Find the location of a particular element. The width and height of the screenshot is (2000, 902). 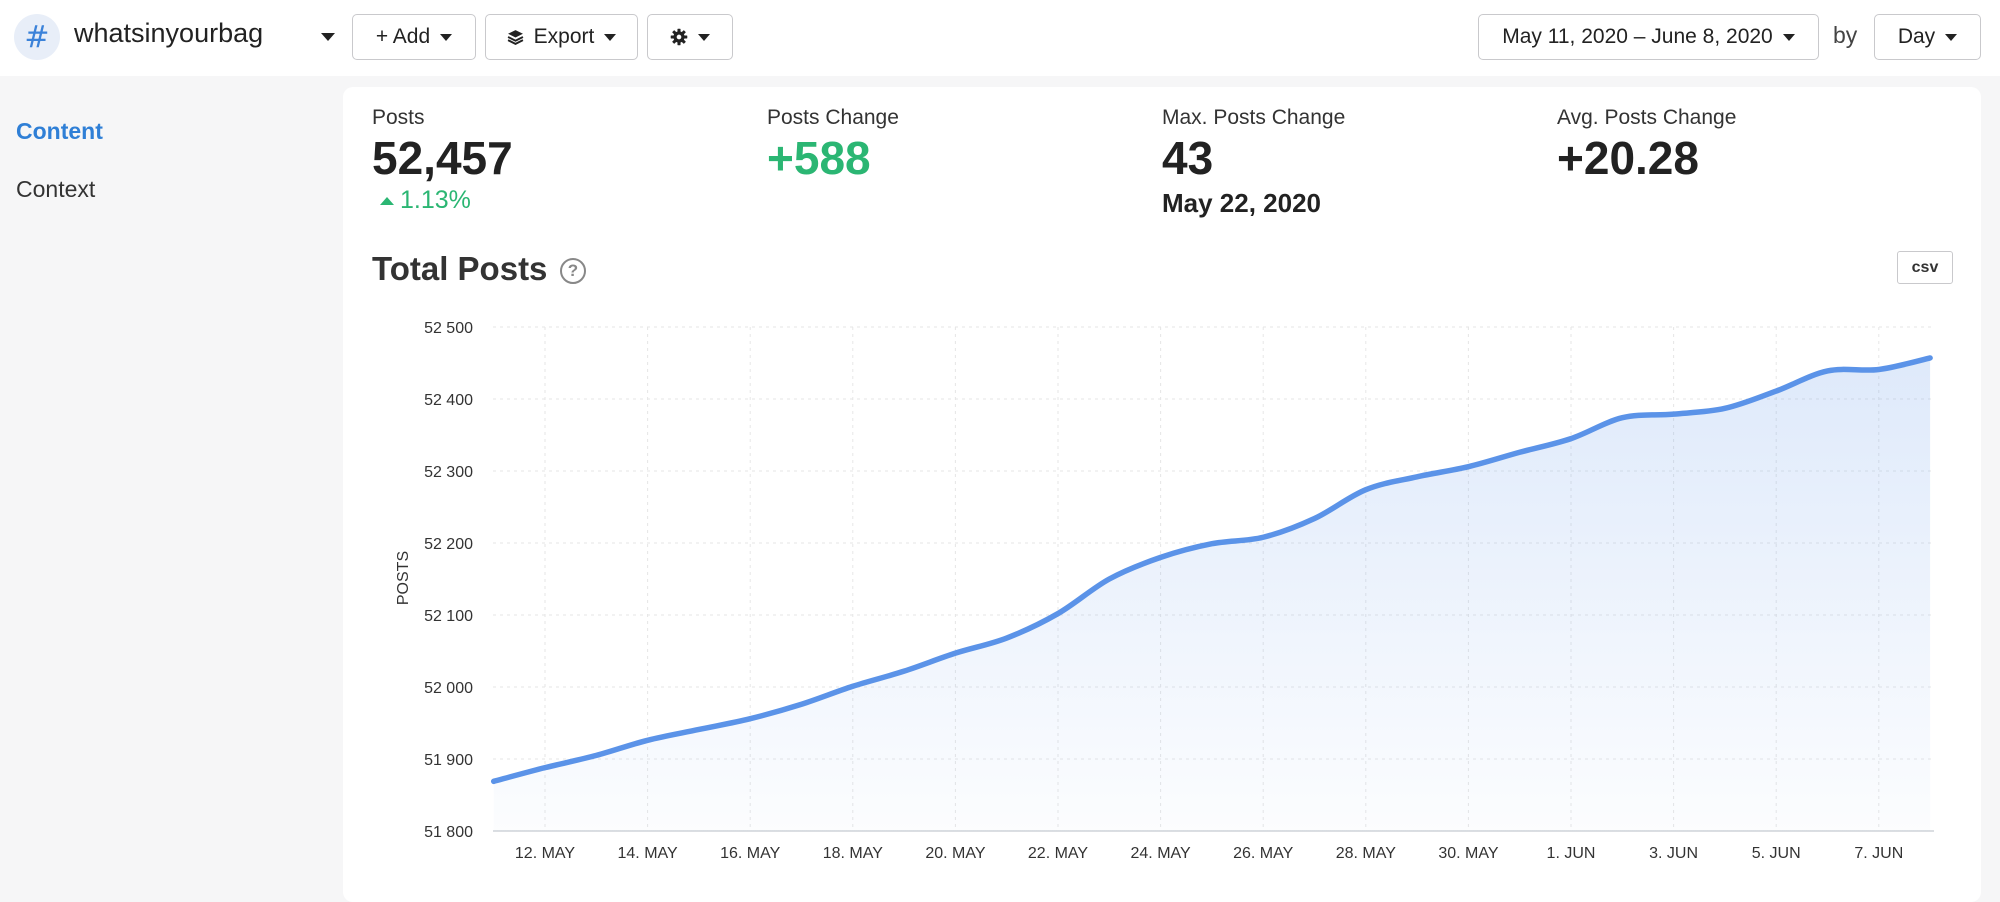

y-axis-title: POSTS is located at coordinates (403, 578).